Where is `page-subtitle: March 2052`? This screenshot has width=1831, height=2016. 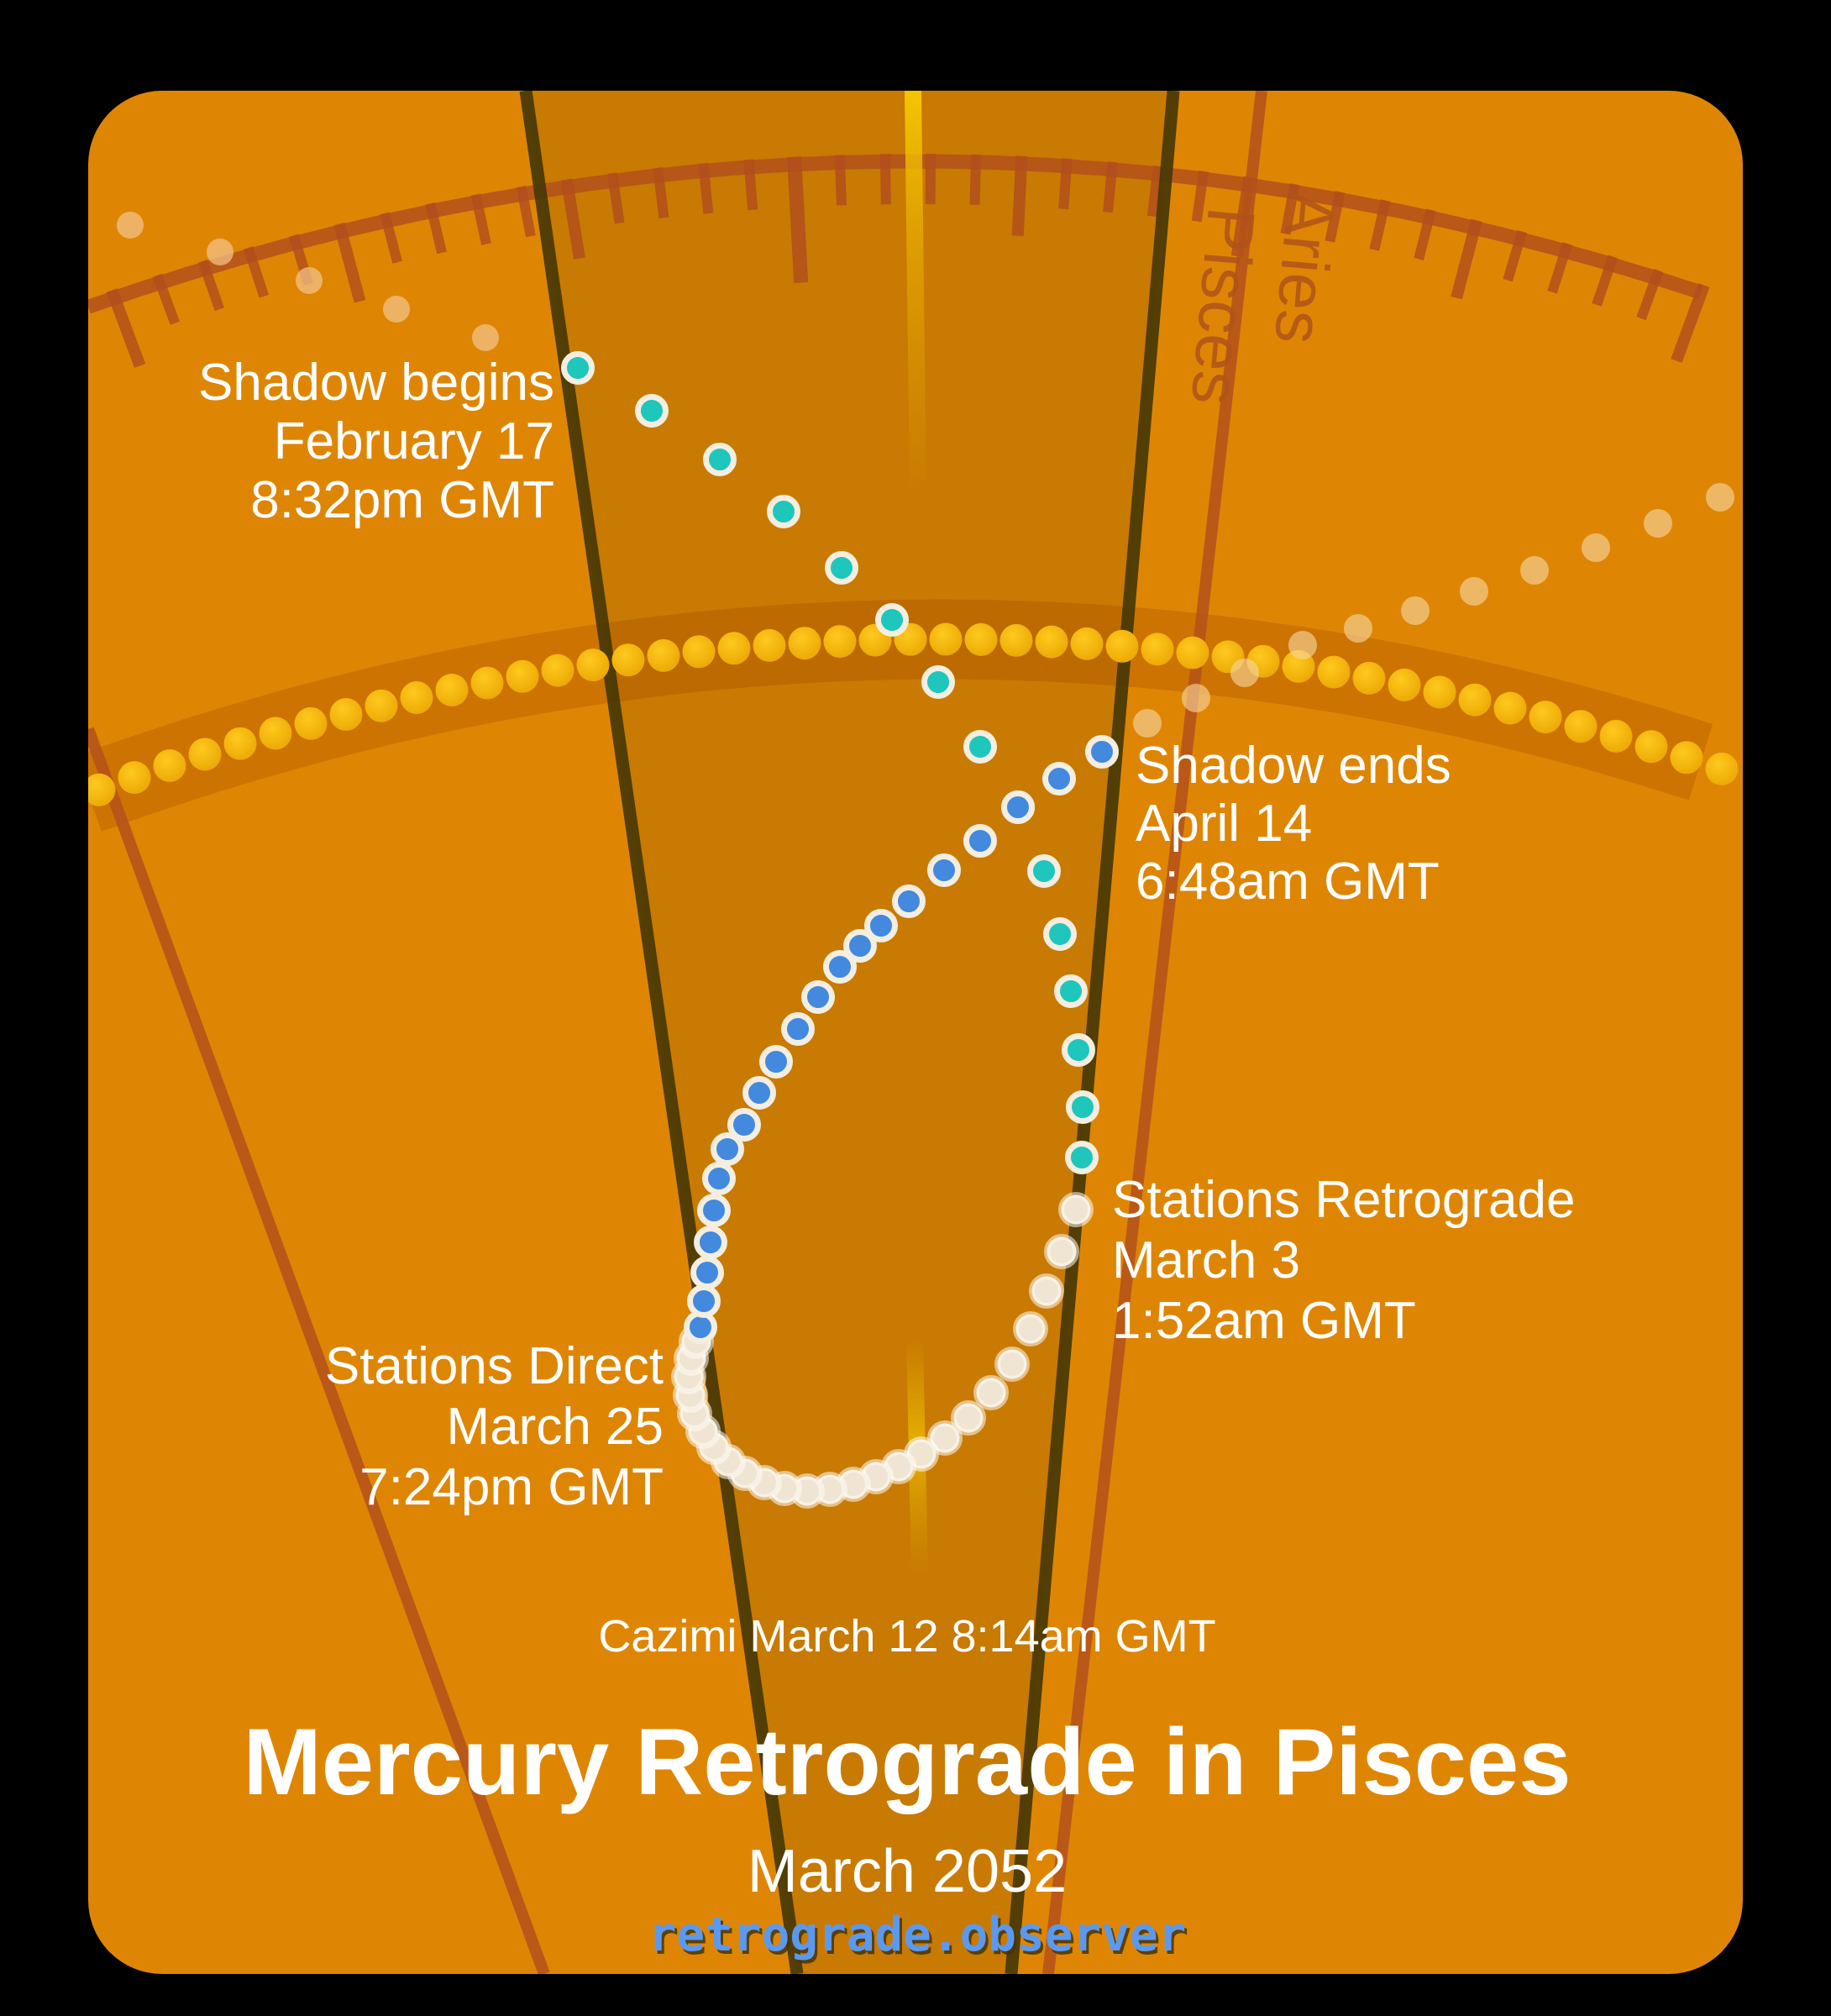
page-subtitle: March 2052 is located at coordinates (907, 1871).